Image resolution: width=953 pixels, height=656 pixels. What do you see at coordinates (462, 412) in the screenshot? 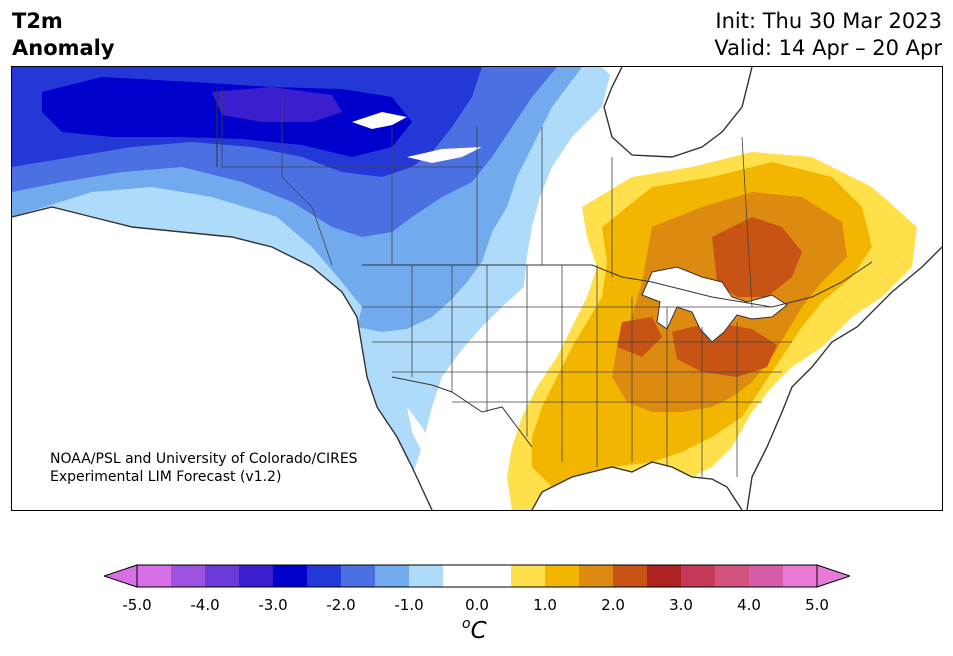
I see `us-mexico-border` at bounding box center [462, 412].